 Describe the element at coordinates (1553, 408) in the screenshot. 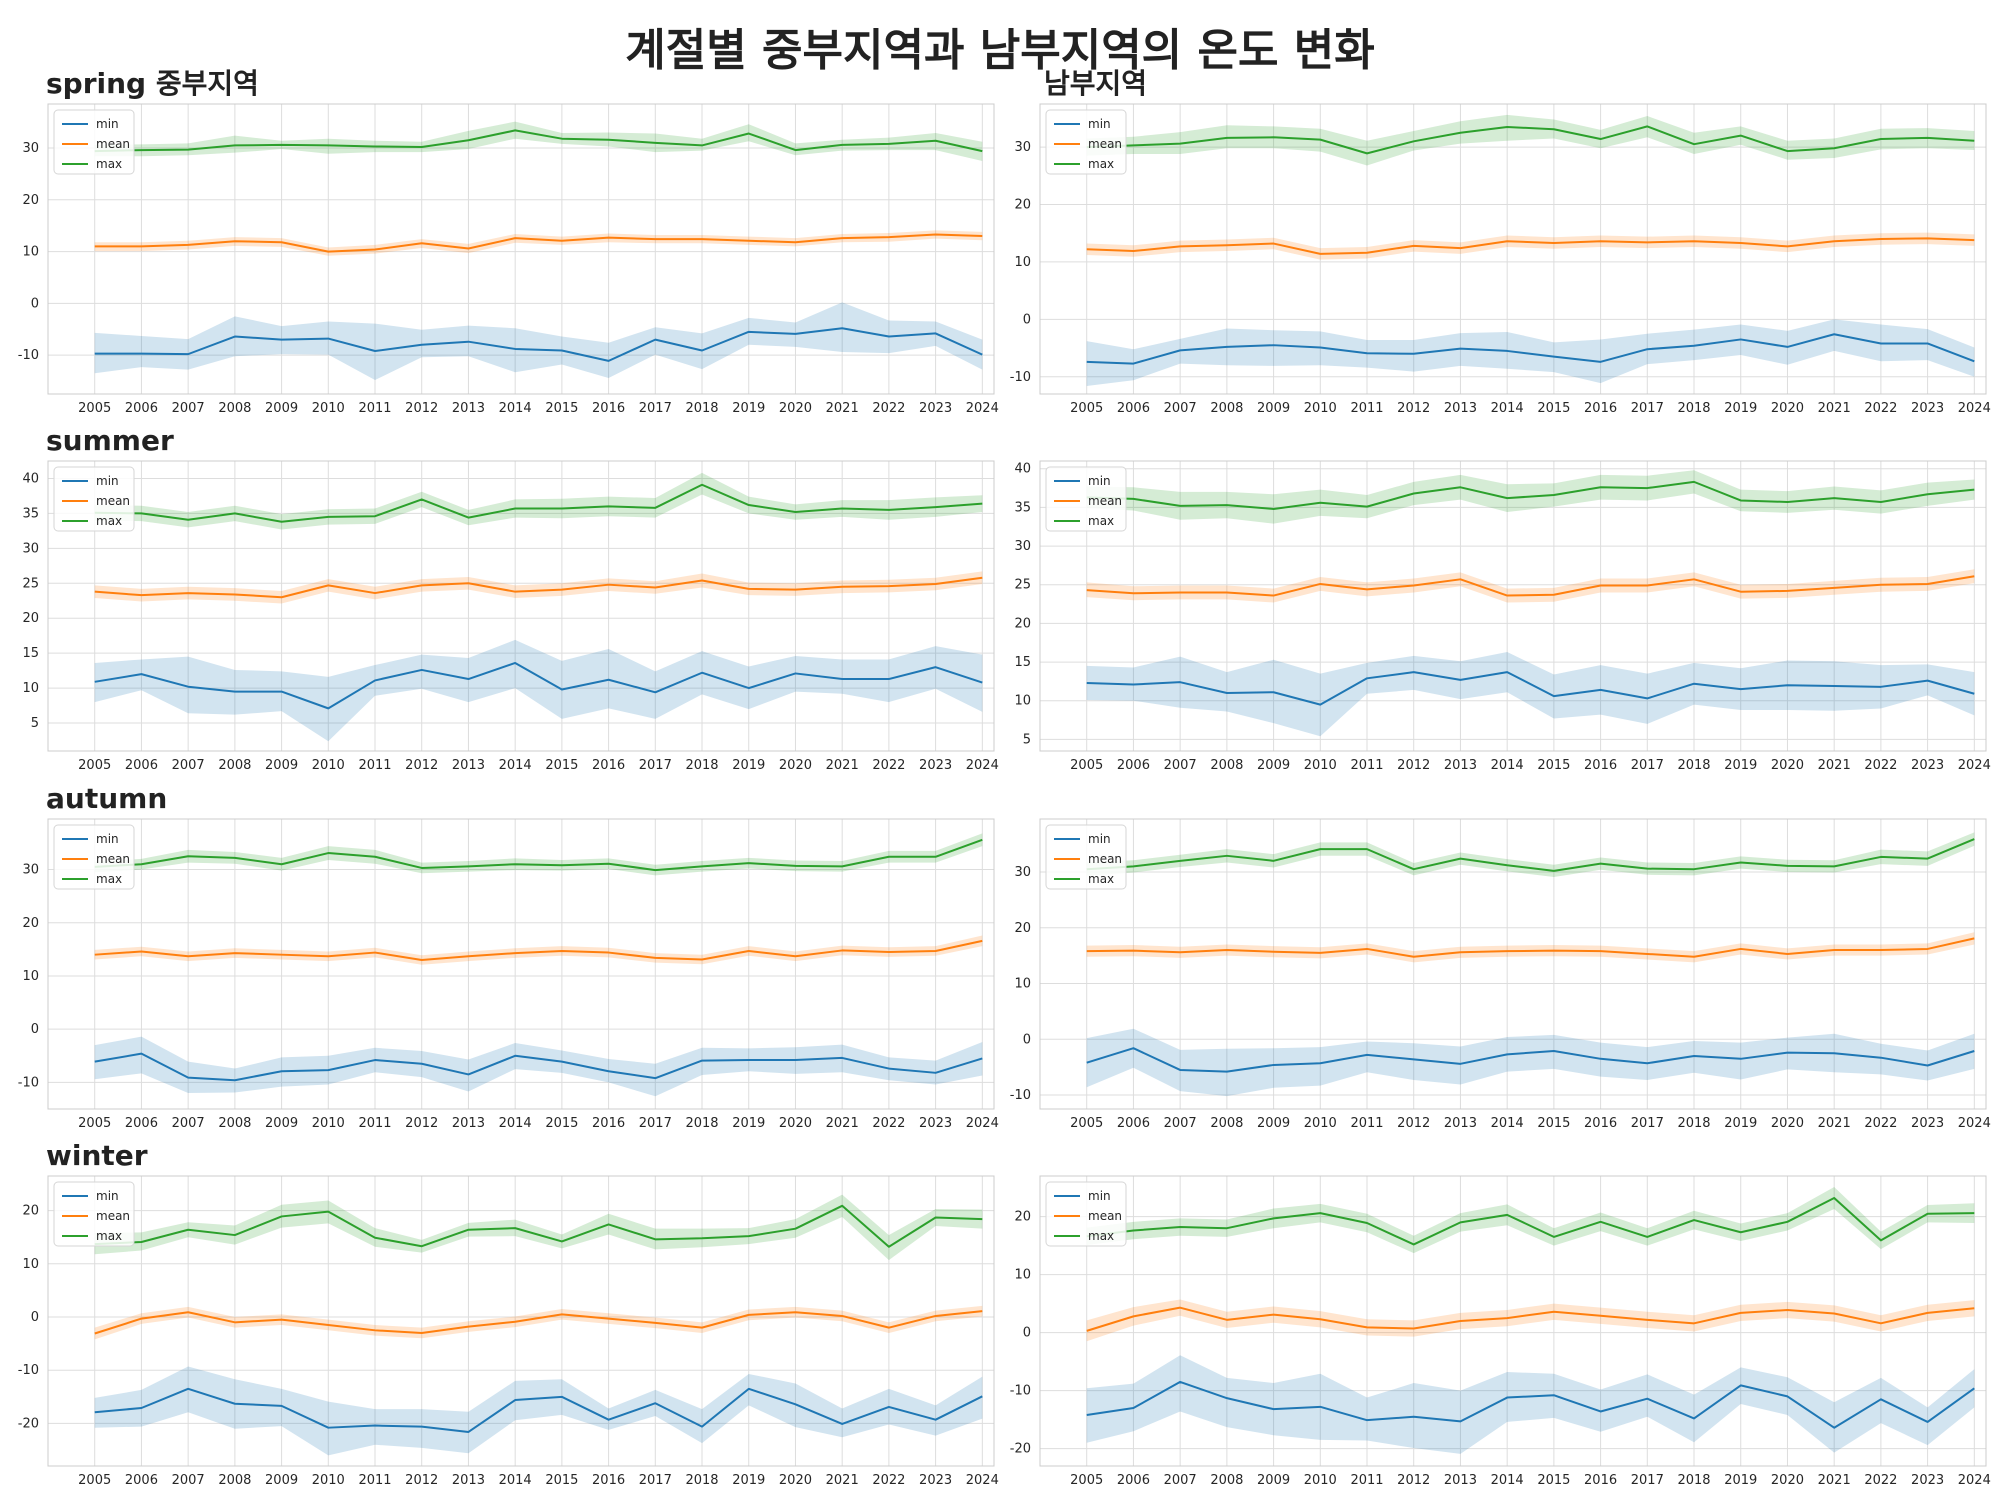

I see `x-tick-label: 2015` at that location.